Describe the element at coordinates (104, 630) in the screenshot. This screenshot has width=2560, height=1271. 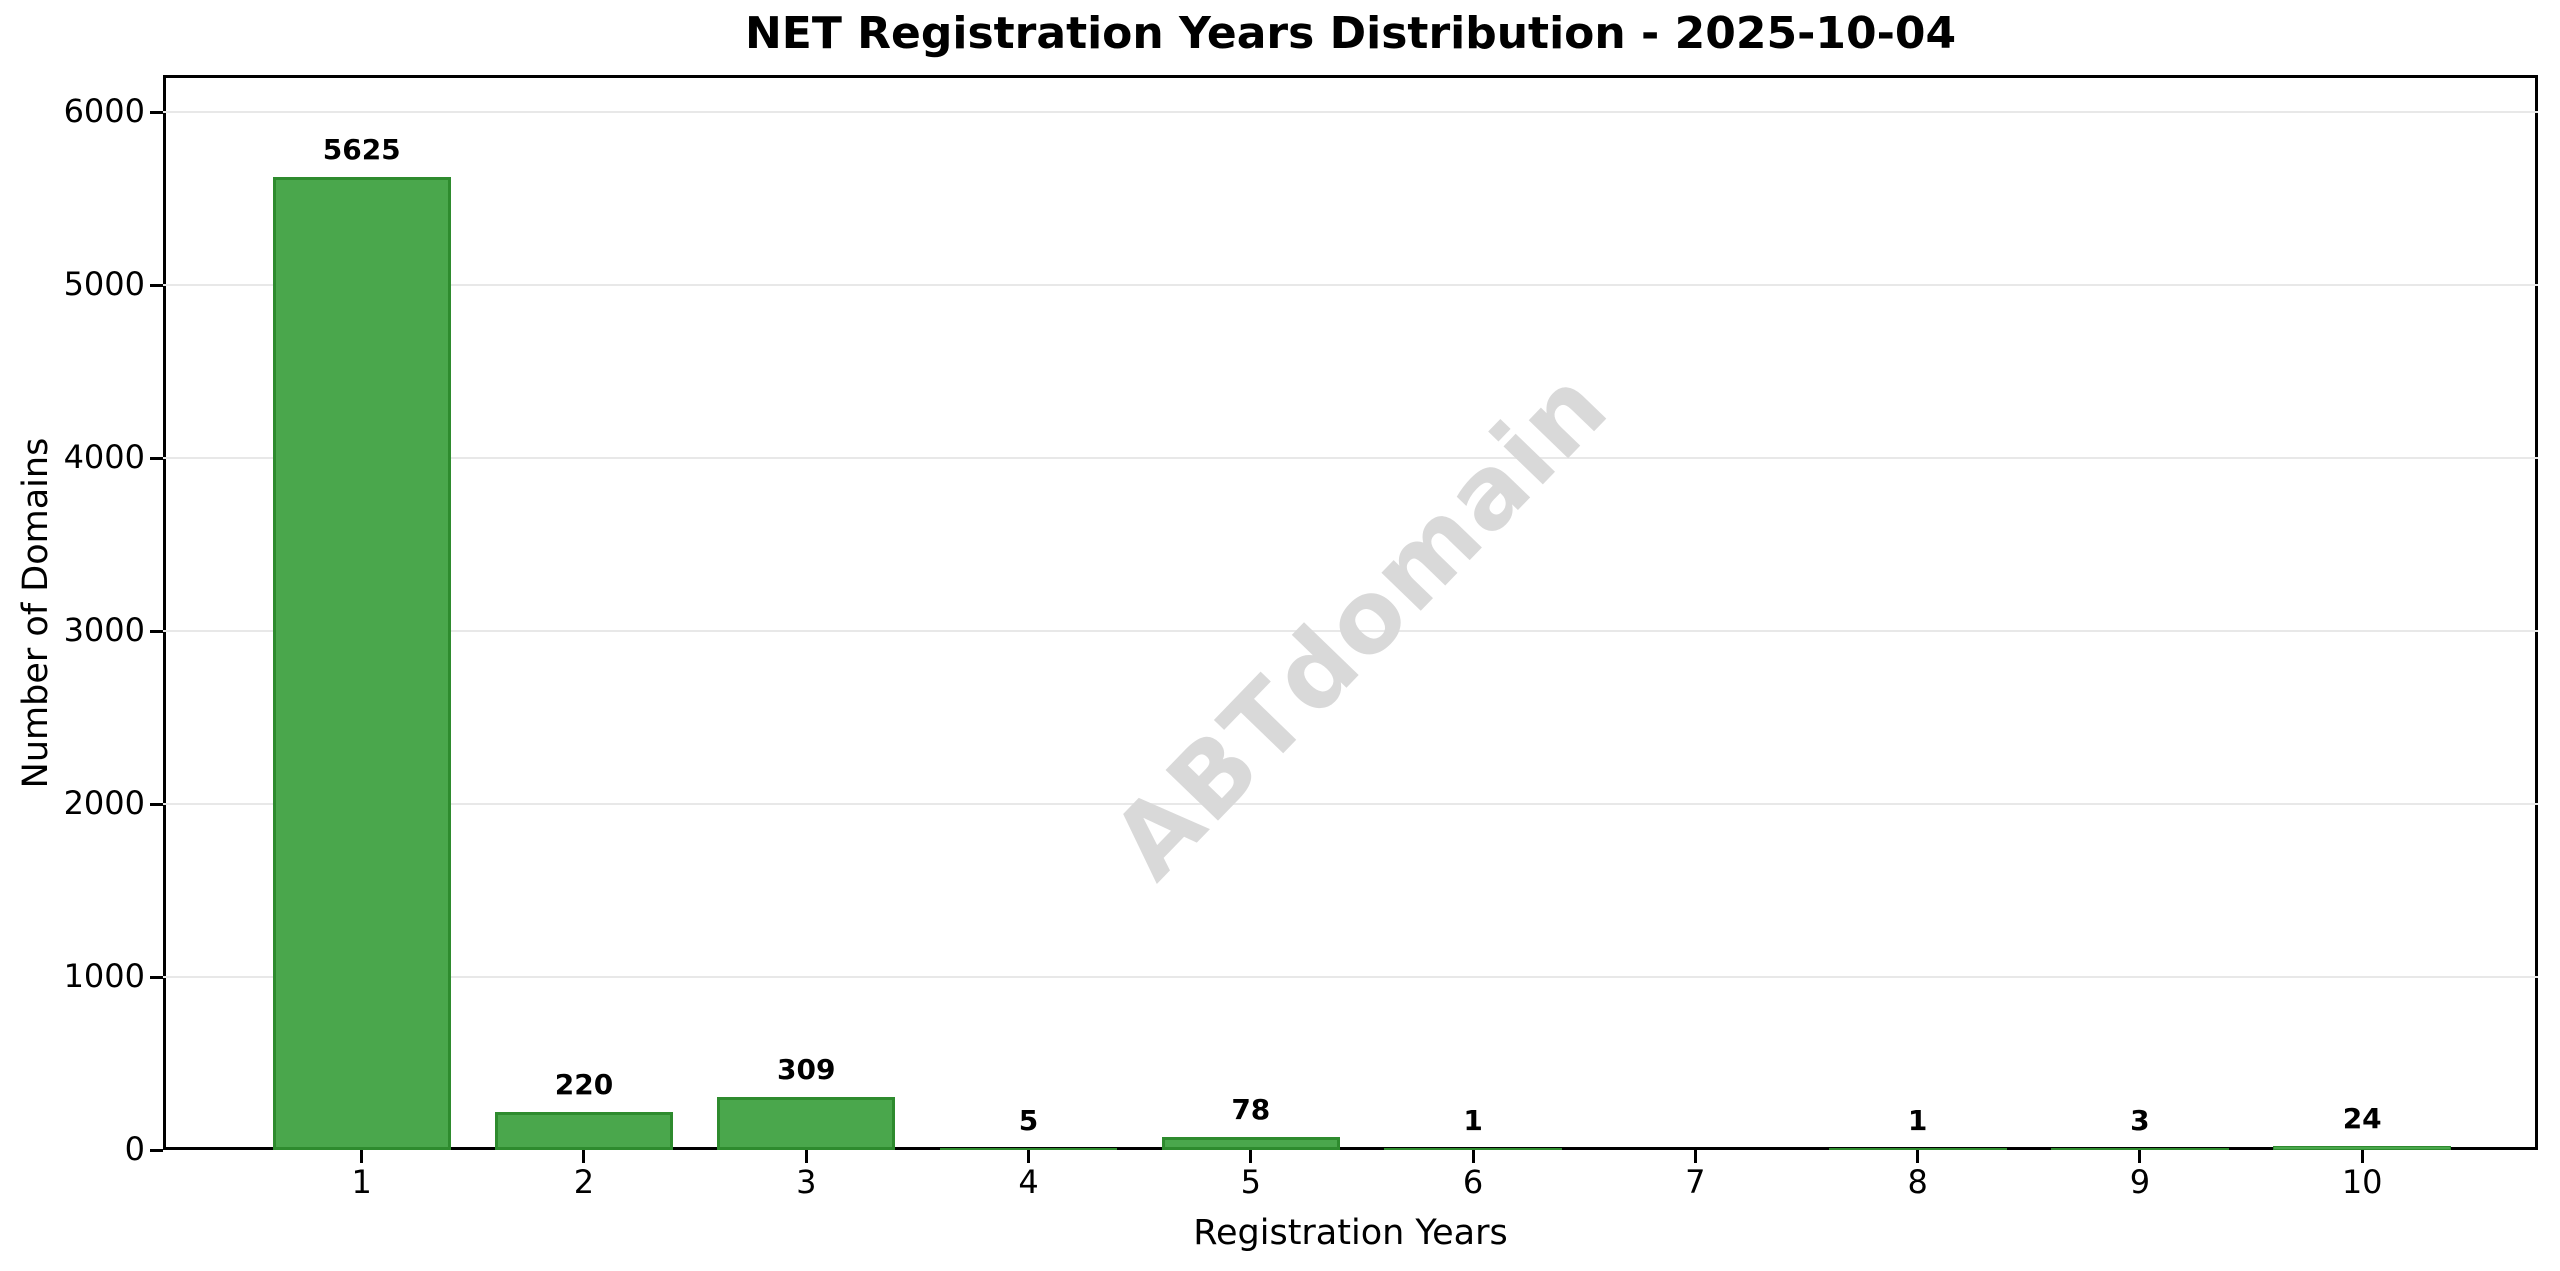
I see `y-tick-label: 3000` at that location.